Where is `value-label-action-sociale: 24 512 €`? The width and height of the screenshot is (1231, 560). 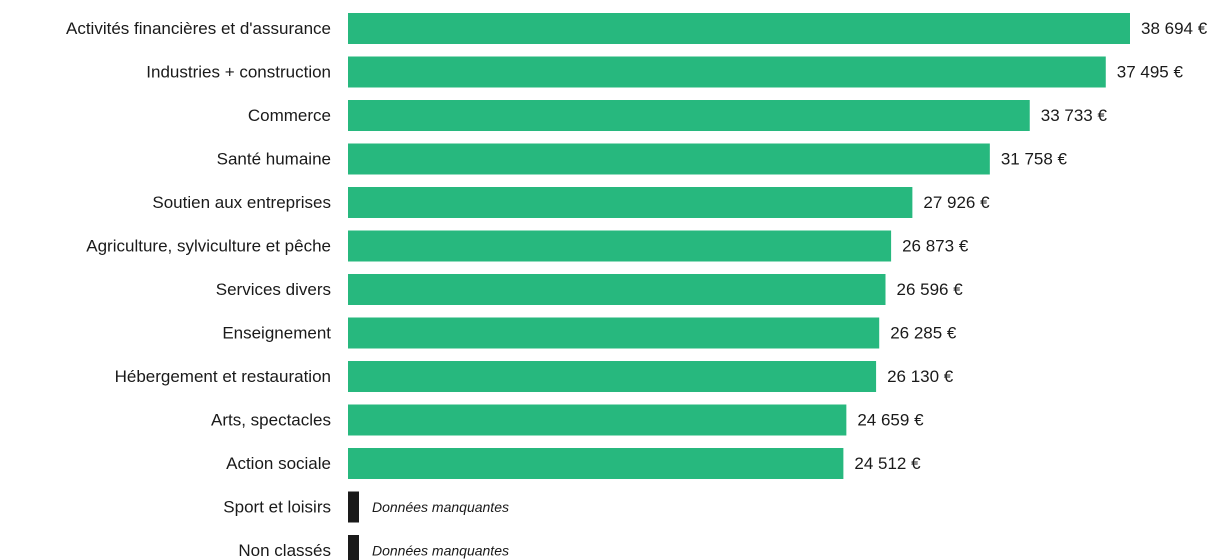 value-label-action-sociale: 24 512 € is located at coordinates (887, 463).